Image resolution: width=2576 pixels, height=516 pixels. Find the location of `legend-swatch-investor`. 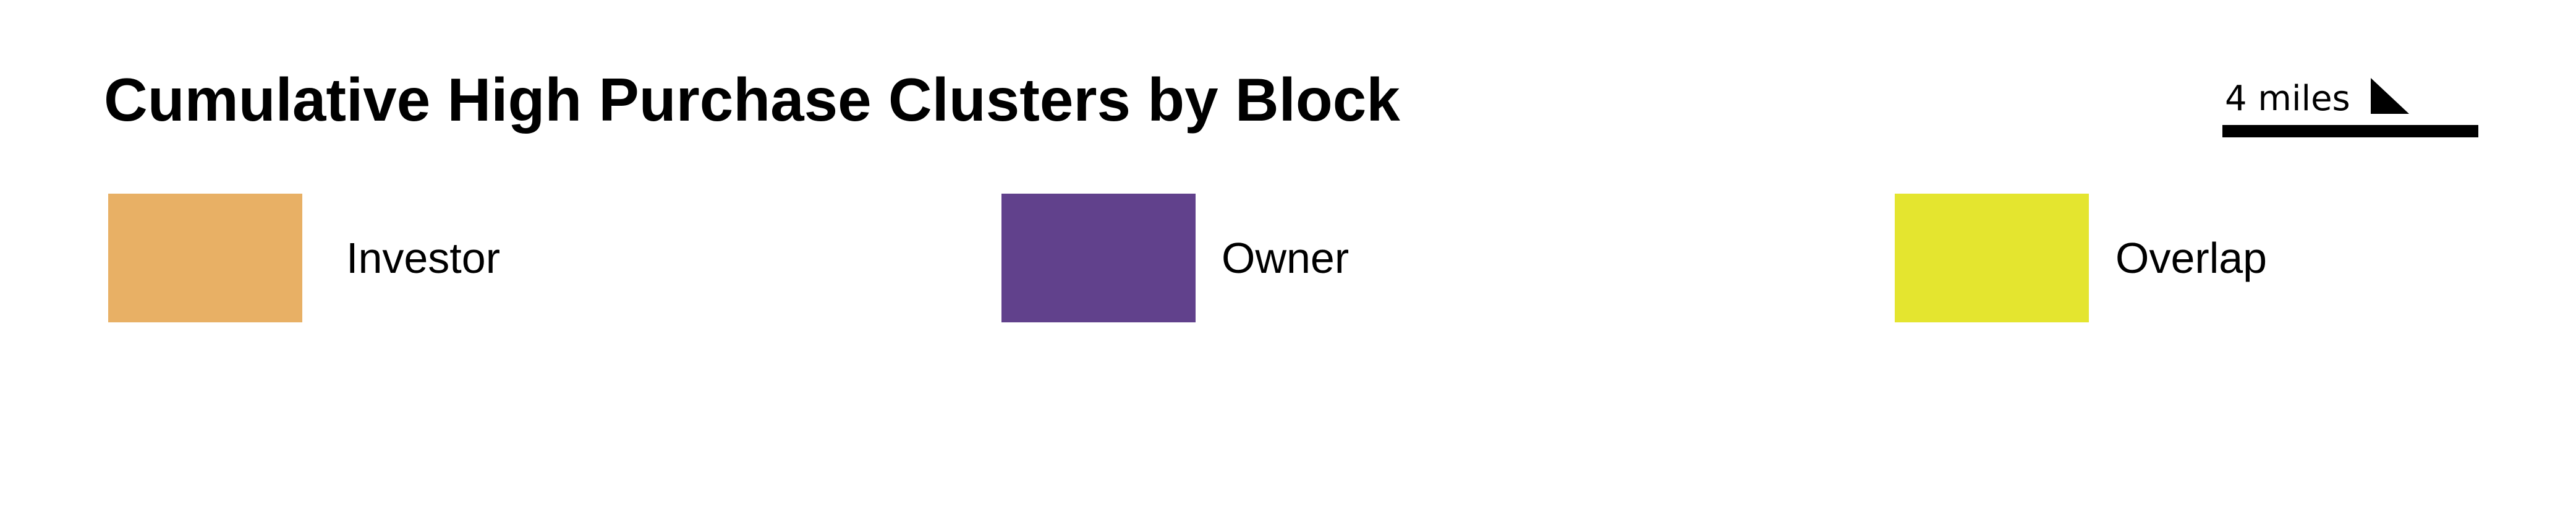

legend-swatch-investor is located at coordinates (205, 258).